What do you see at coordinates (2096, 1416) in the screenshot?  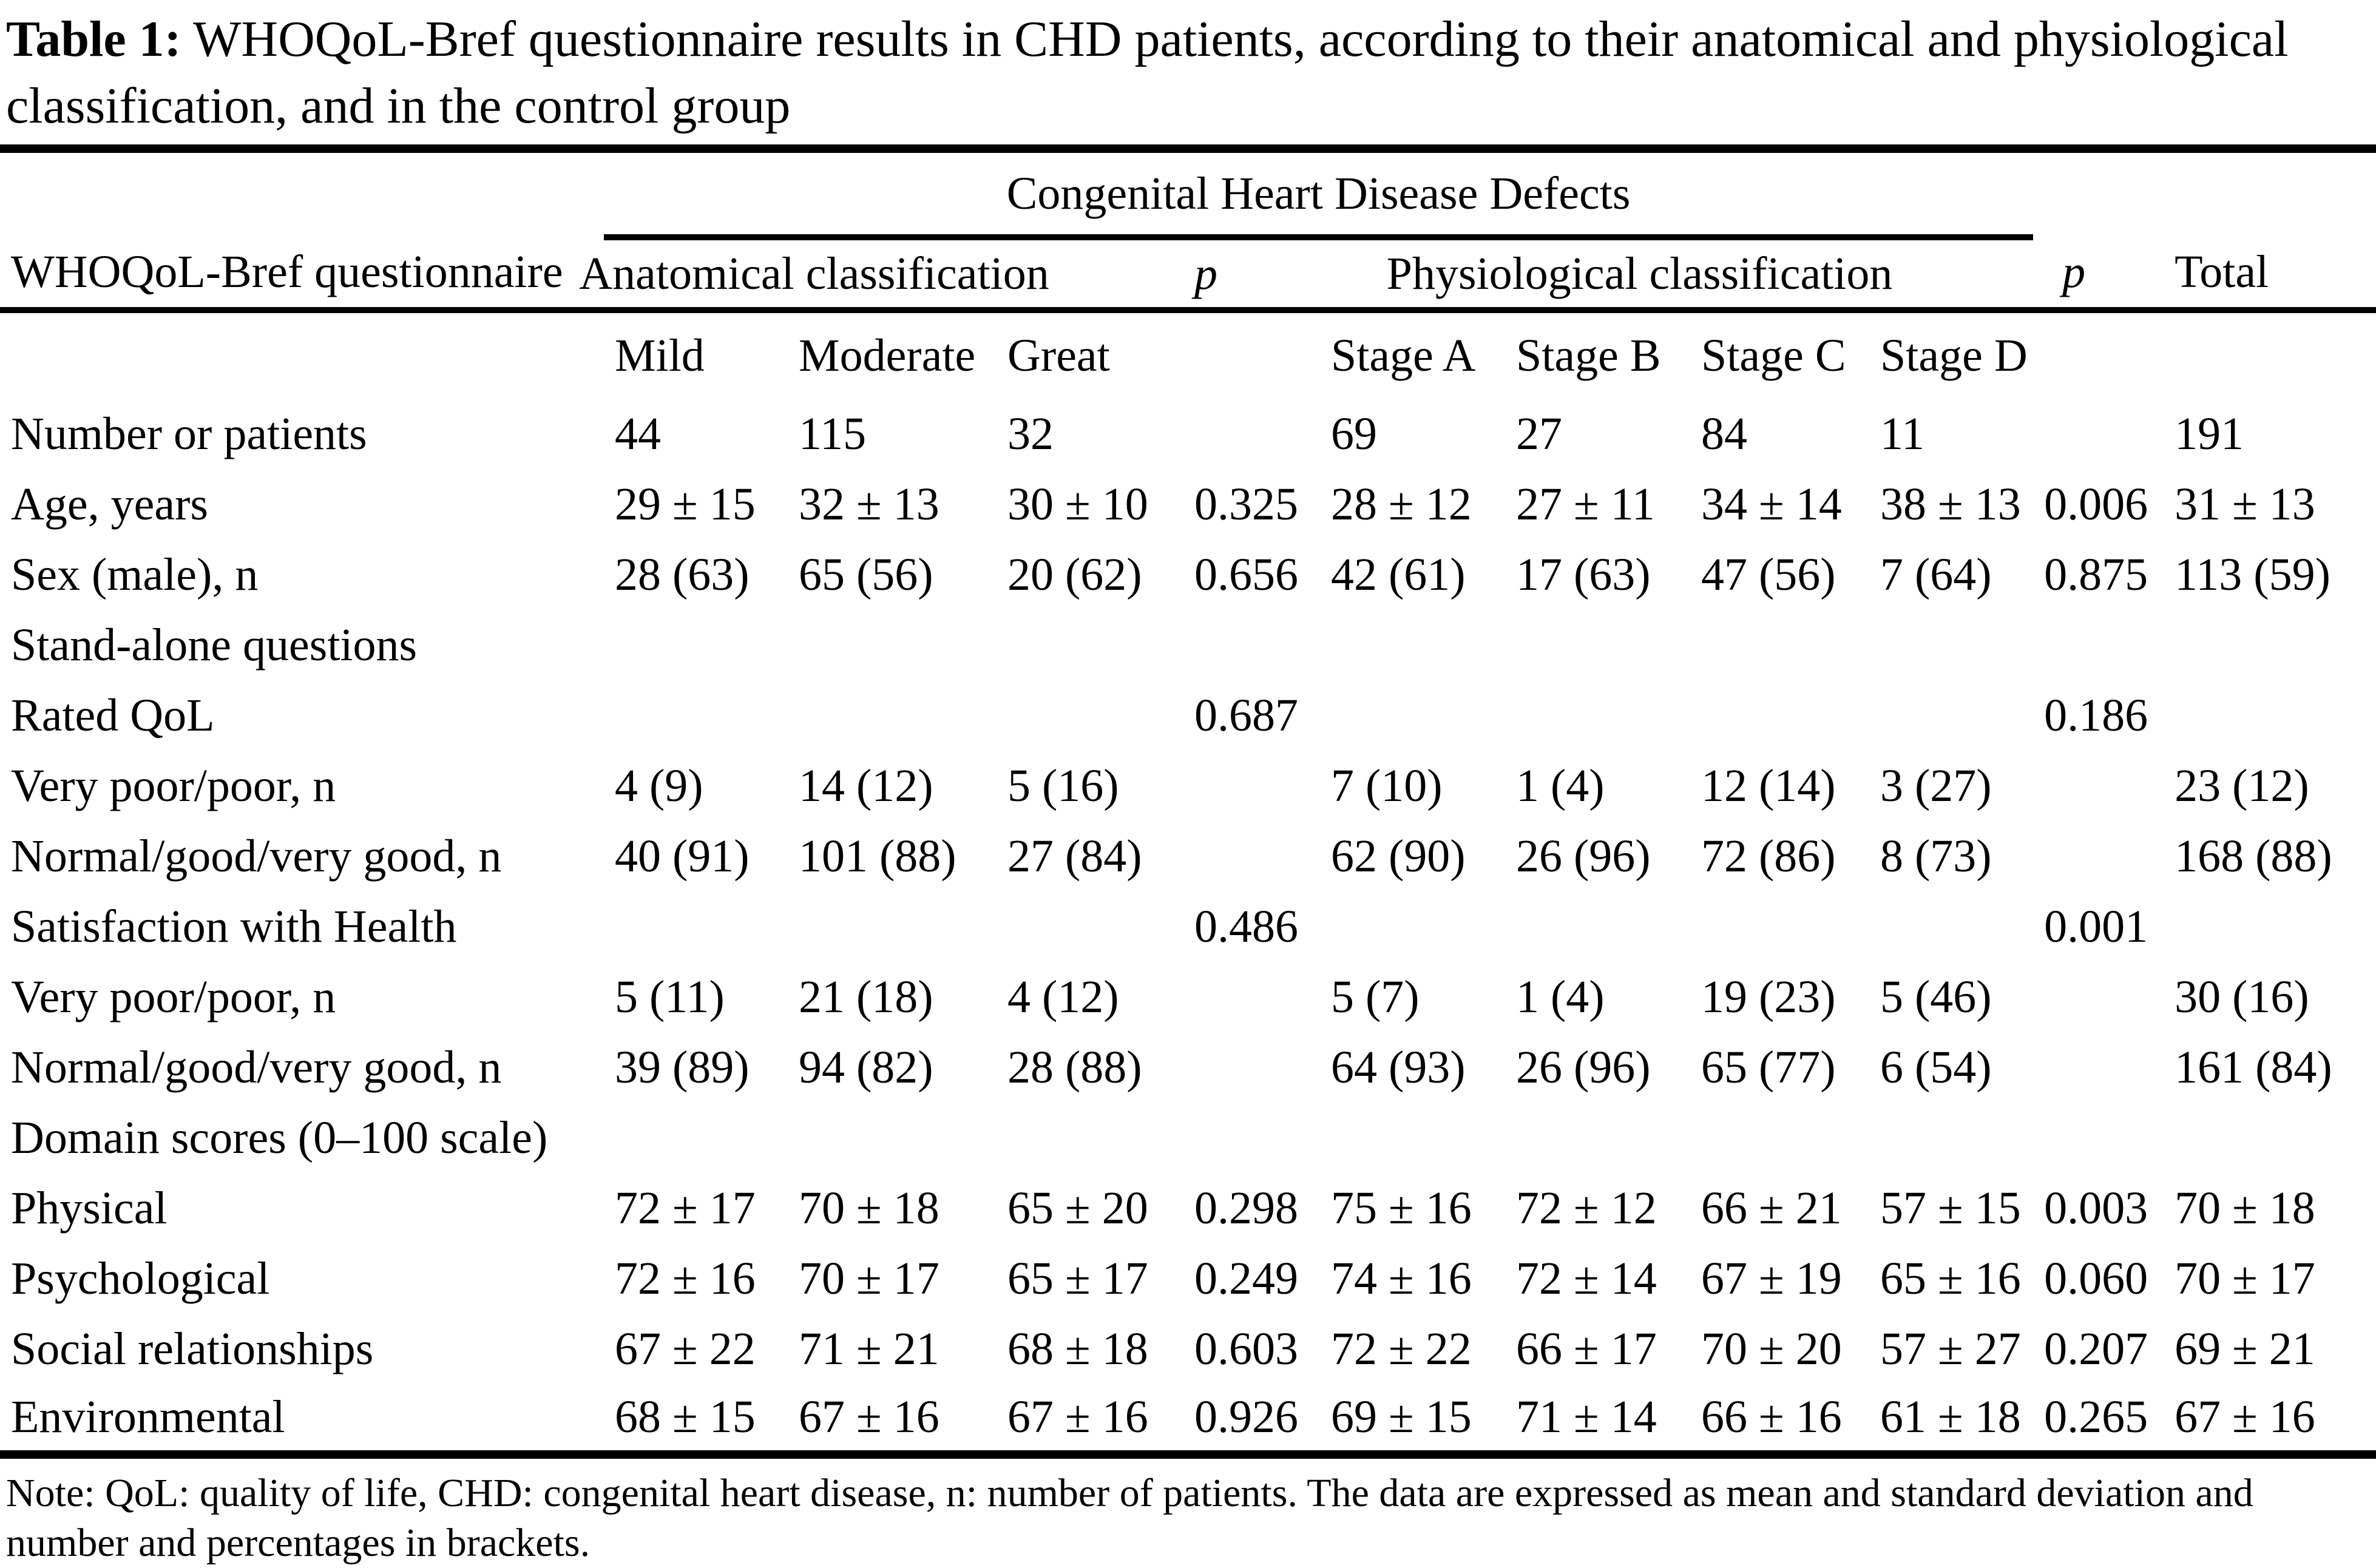 I see `data-cell: 0.265` at bounding box center [2096, 1416].